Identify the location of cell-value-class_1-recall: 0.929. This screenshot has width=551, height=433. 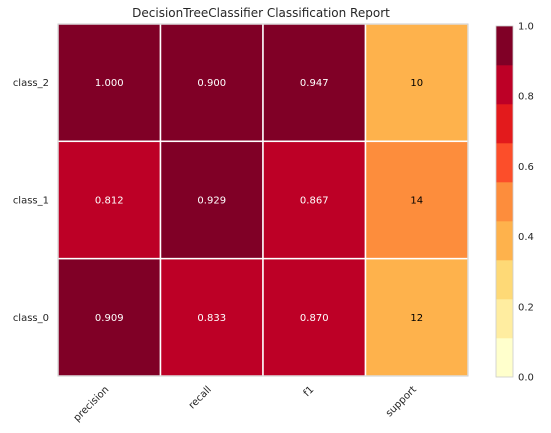
(211, 201).